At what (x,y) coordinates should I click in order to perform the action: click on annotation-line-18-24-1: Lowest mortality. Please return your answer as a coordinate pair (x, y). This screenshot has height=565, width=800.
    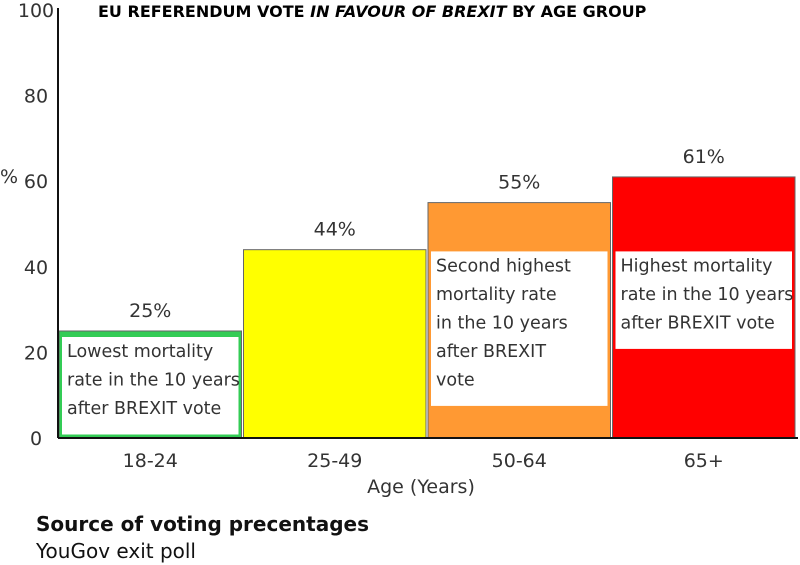
    Looking at the image, I should click on (140, 352).